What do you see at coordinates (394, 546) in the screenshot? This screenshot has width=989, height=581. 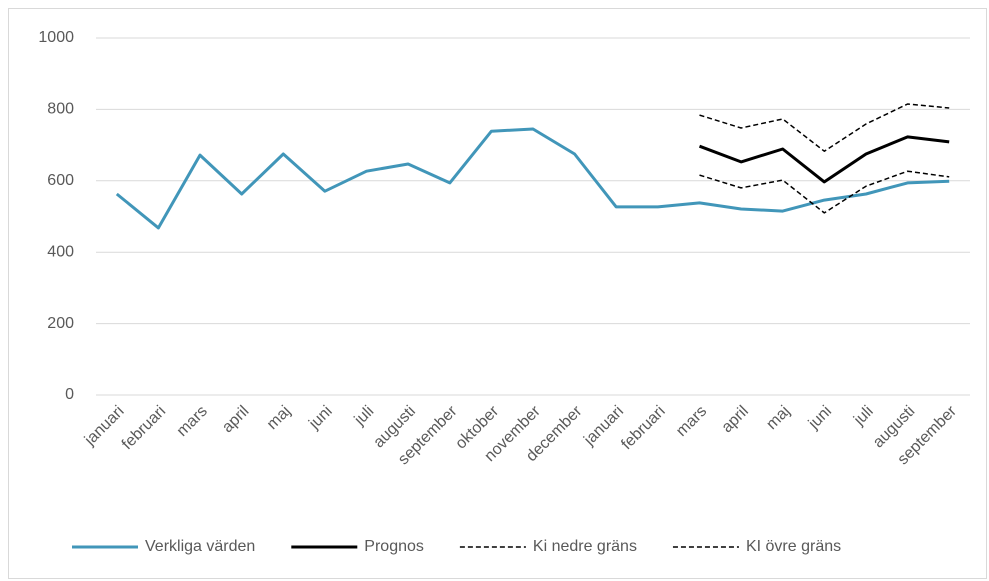 I see `legend-label: Prognos` at bounding box center [394, 546].